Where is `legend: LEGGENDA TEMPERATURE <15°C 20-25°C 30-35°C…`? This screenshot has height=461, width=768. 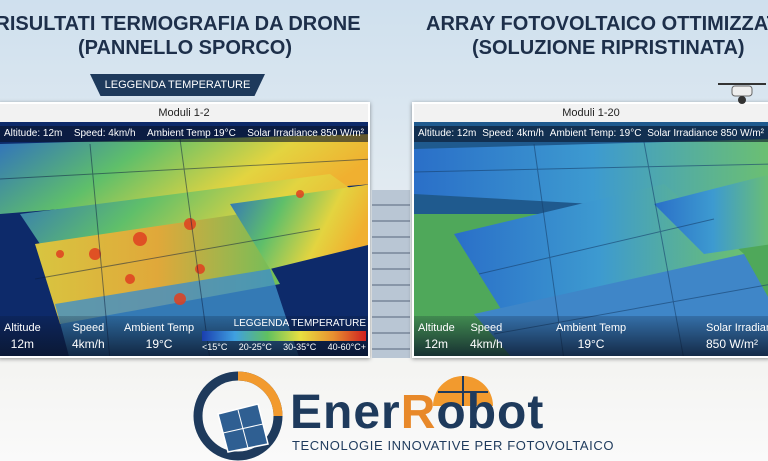
legend: LEGGENDA TEMPERATURE <15°C 20-25°C 30-35°C… is located at coordinates (284, 335).